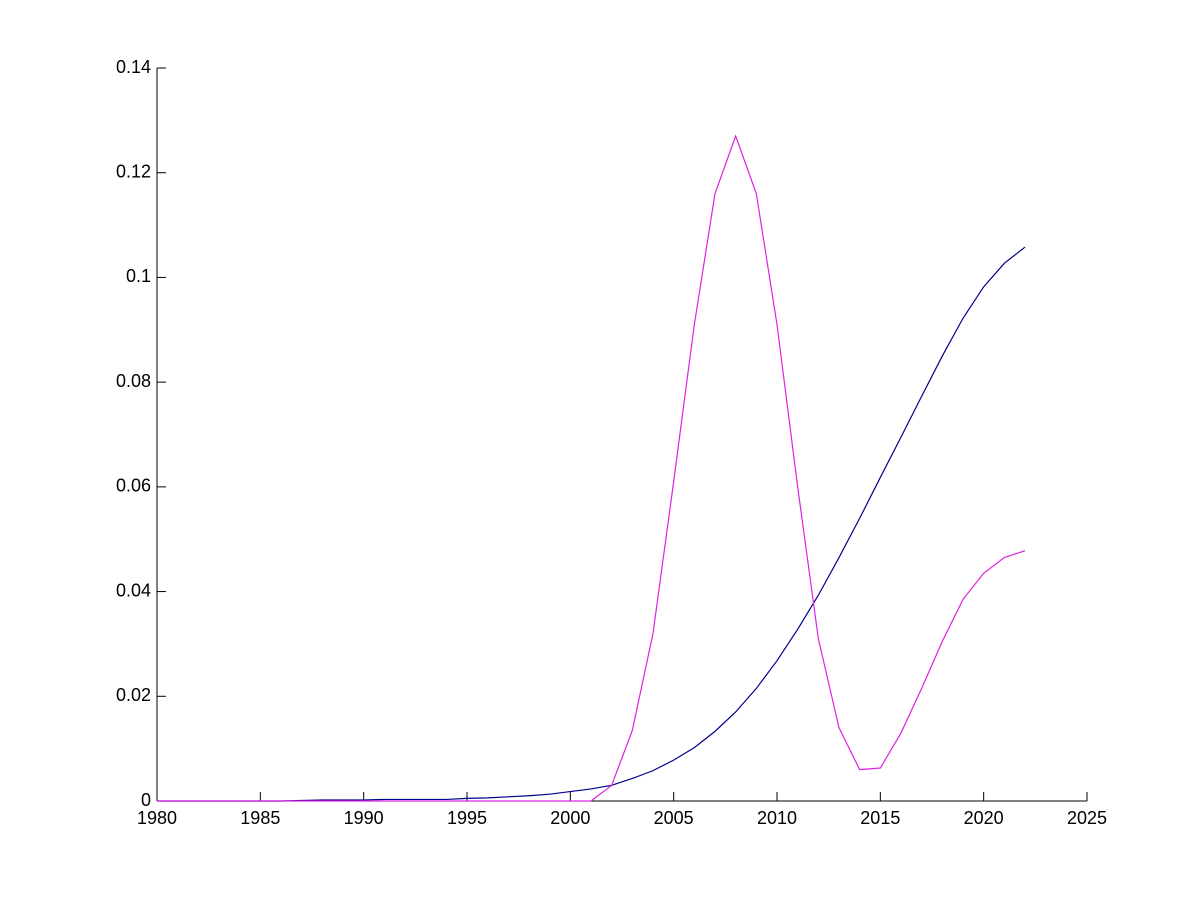 The image size is (1200, 900). What do you see at coordinates (133, 486) in the screenshot?
I see `y-tick-label: 0.06` at bounding box center [133, 486].